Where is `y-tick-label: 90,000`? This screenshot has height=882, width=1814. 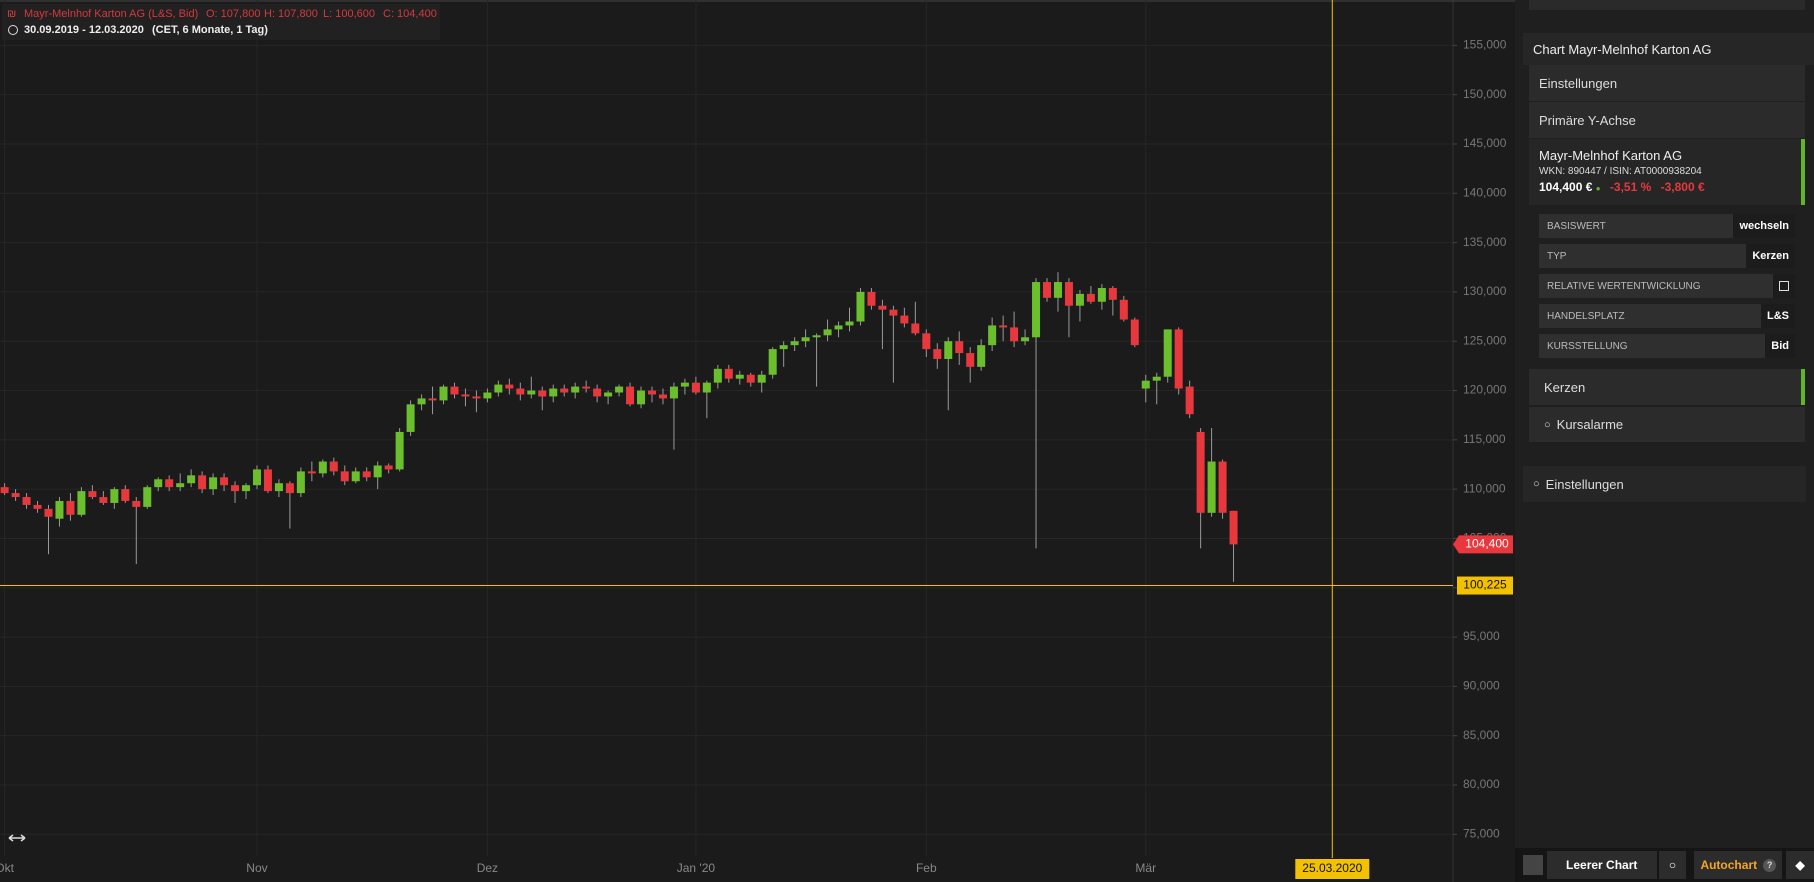 y-tick-label: 90,000 is located at coordinates (1481, 686).